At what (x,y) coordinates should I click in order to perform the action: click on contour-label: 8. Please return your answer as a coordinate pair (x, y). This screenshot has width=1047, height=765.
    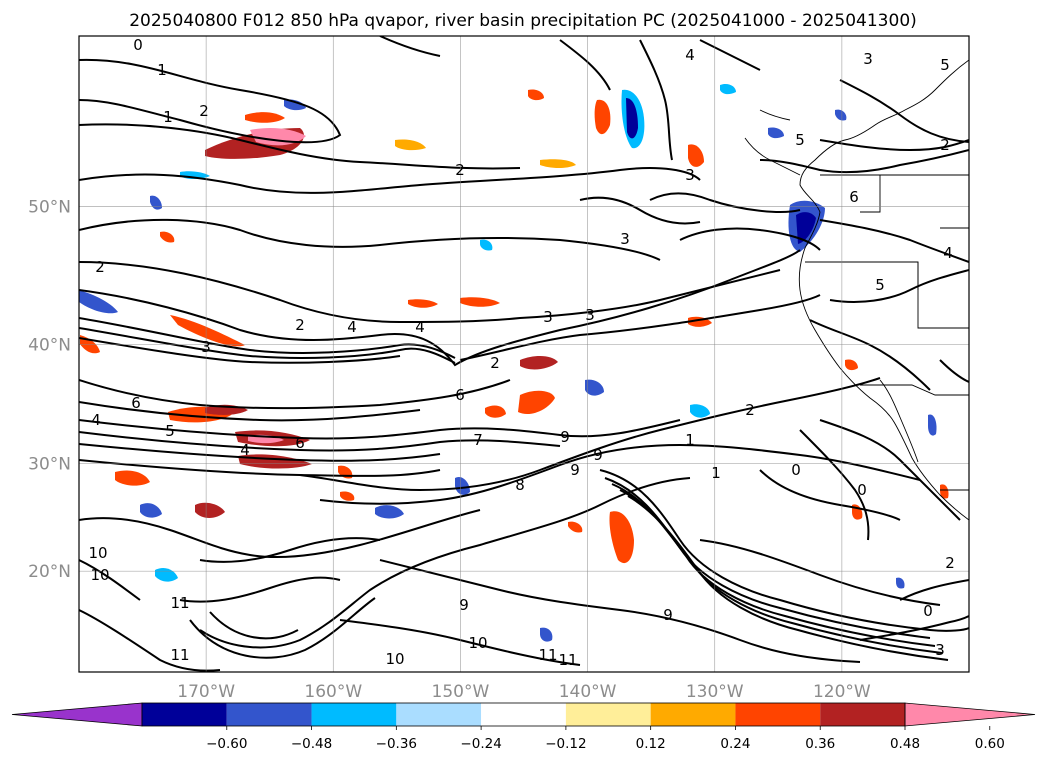
    Looking at the image, I should click on (520, 485).